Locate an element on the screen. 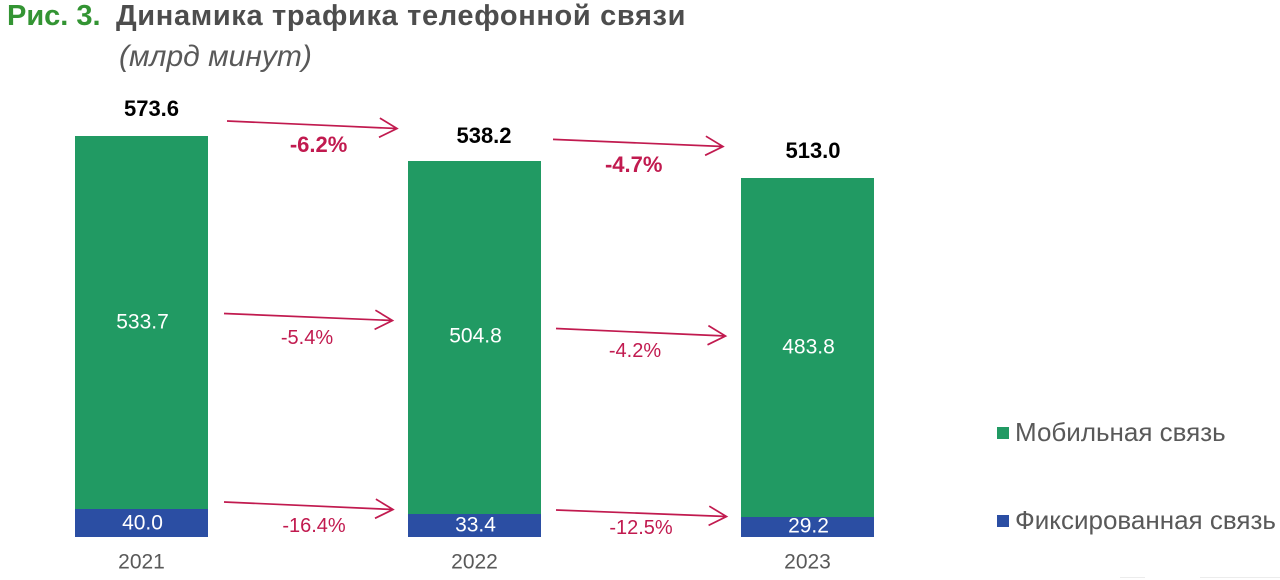 Image resolution: width=1280 pixels, height=580 pixels. value-label-2021-mobile: 533.7 is located at coordinates (142, 322).